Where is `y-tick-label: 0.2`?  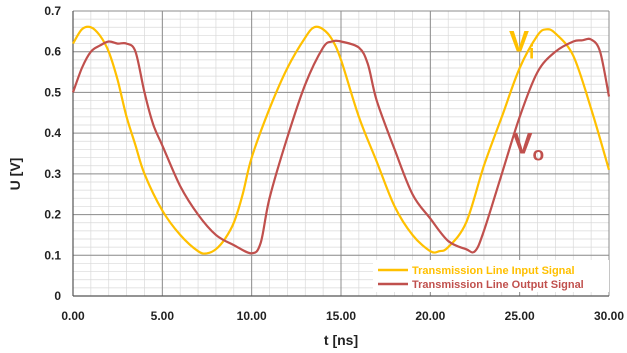
y-tick-label: 0.2 is located at coordinates (52, 215).